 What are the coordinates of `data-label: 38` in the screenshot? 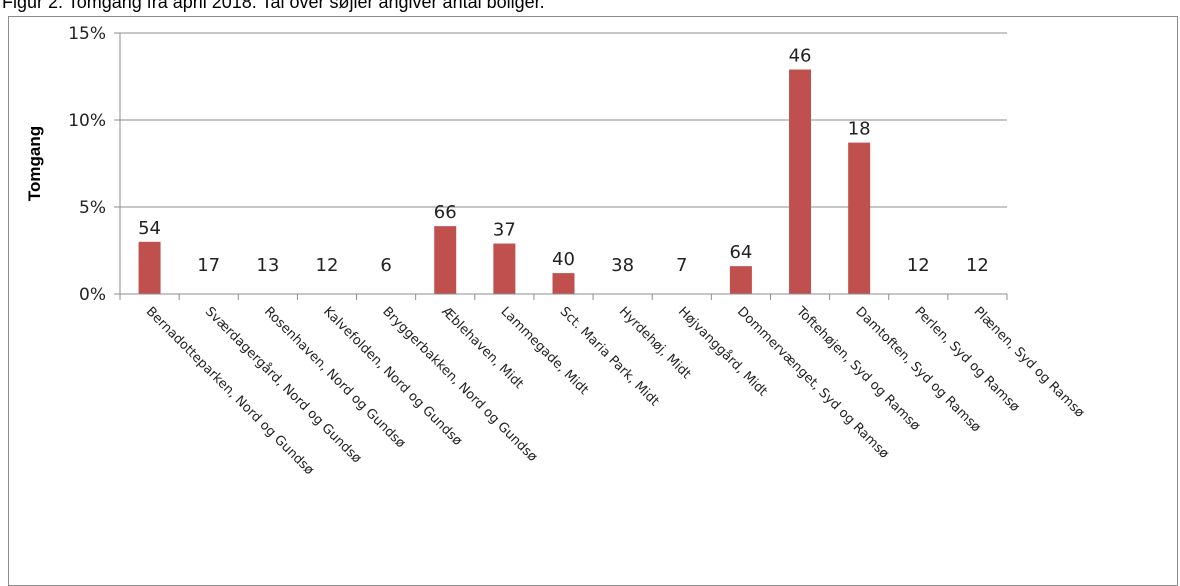 It's located at (622, 265).